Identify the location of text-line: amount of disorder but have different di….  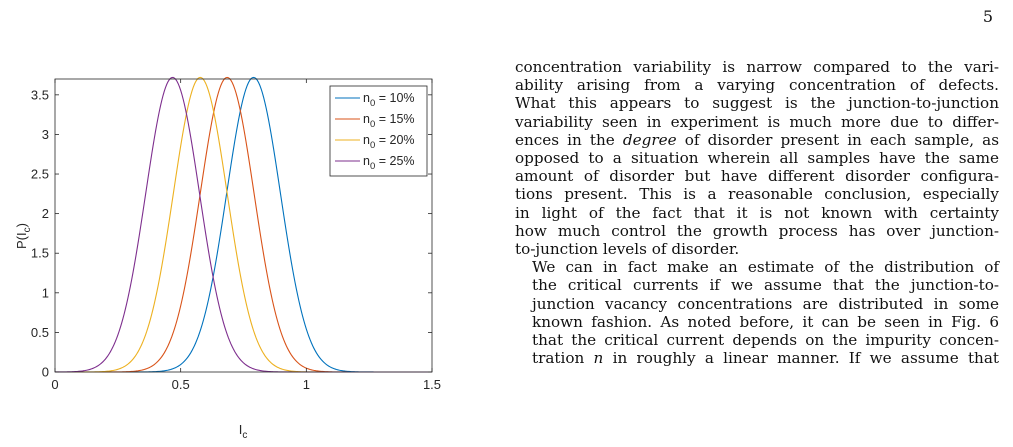
(757, 176).